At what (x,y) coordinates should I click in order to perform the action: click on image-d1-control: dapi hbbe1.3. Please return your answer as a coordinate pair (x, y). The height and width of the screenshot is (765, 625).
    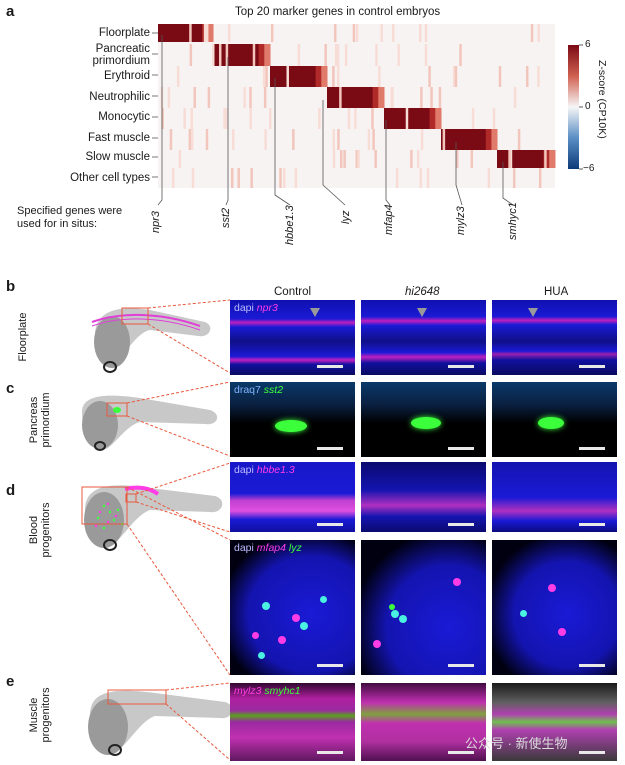
    Looking at the image, I should click on (292, 497).